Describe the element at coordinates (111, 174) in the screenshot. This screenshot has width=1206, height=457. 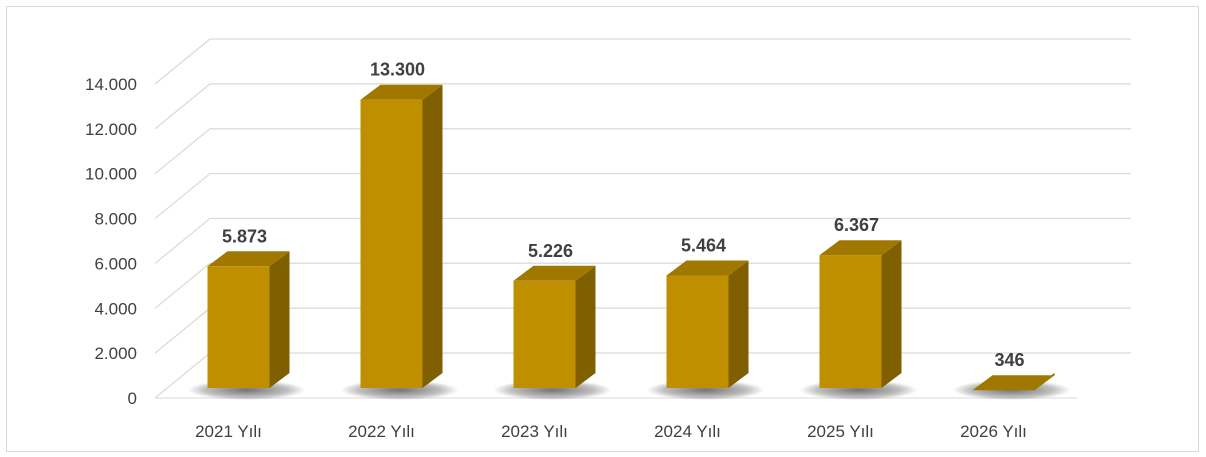
I see `y-tick-label: 10.000` at that location.